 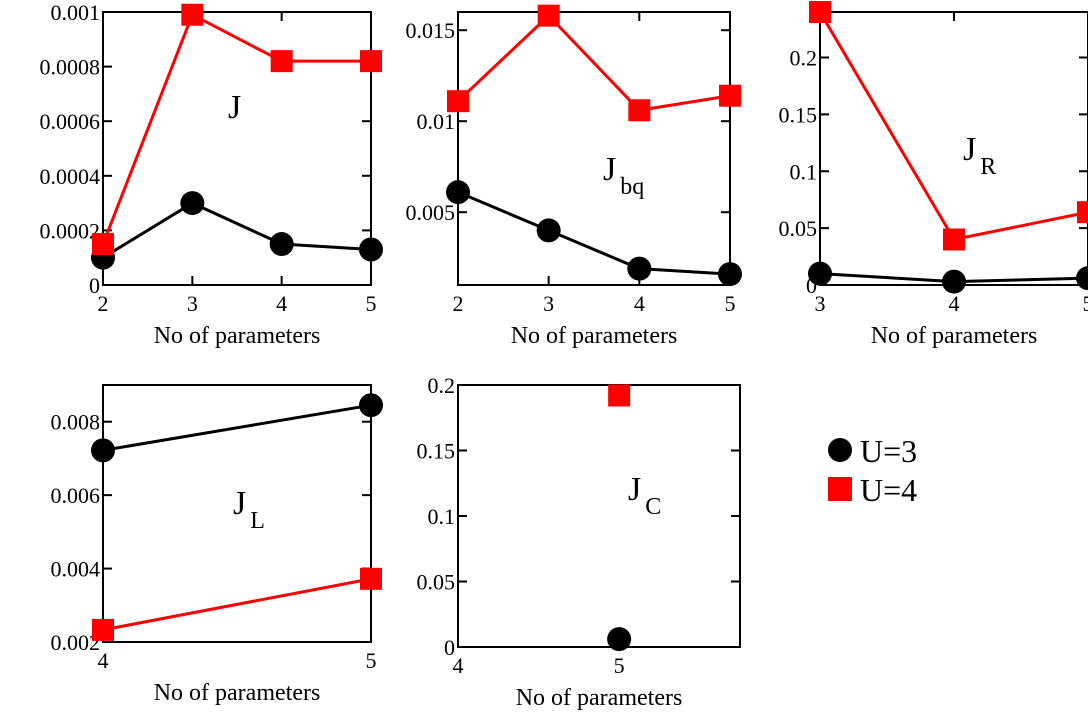 What do you see at coordinates (76, 569) in the screenshot?
I see `y-tick-label: 0.004` at bounding box center [76, 569].